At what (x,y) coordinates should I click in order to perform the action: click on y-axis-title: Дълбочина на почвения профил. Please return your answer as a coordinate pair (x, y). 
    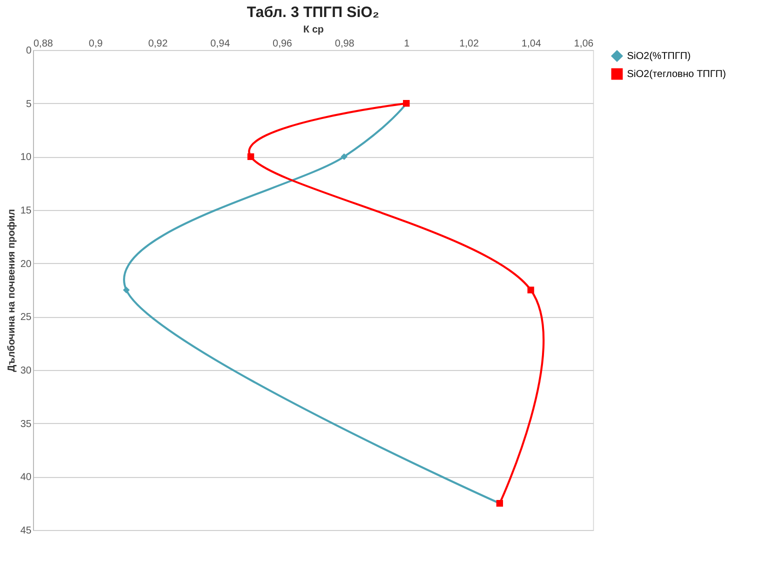
    Looking at the image, I should click on (12, 290).